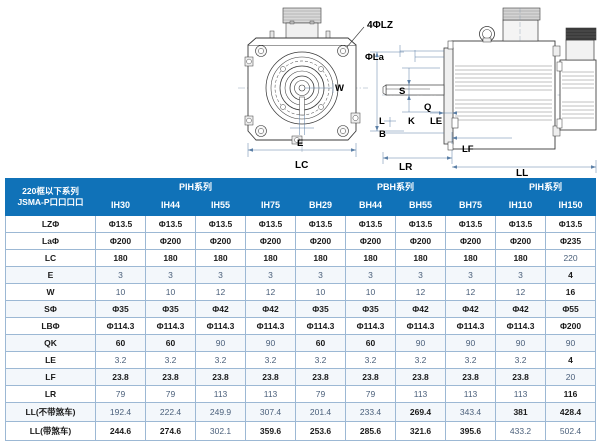  What do you see at coordinates (50, 343) in the screenshot?
I see `row-label: QK` at bounding box center [50, 343].